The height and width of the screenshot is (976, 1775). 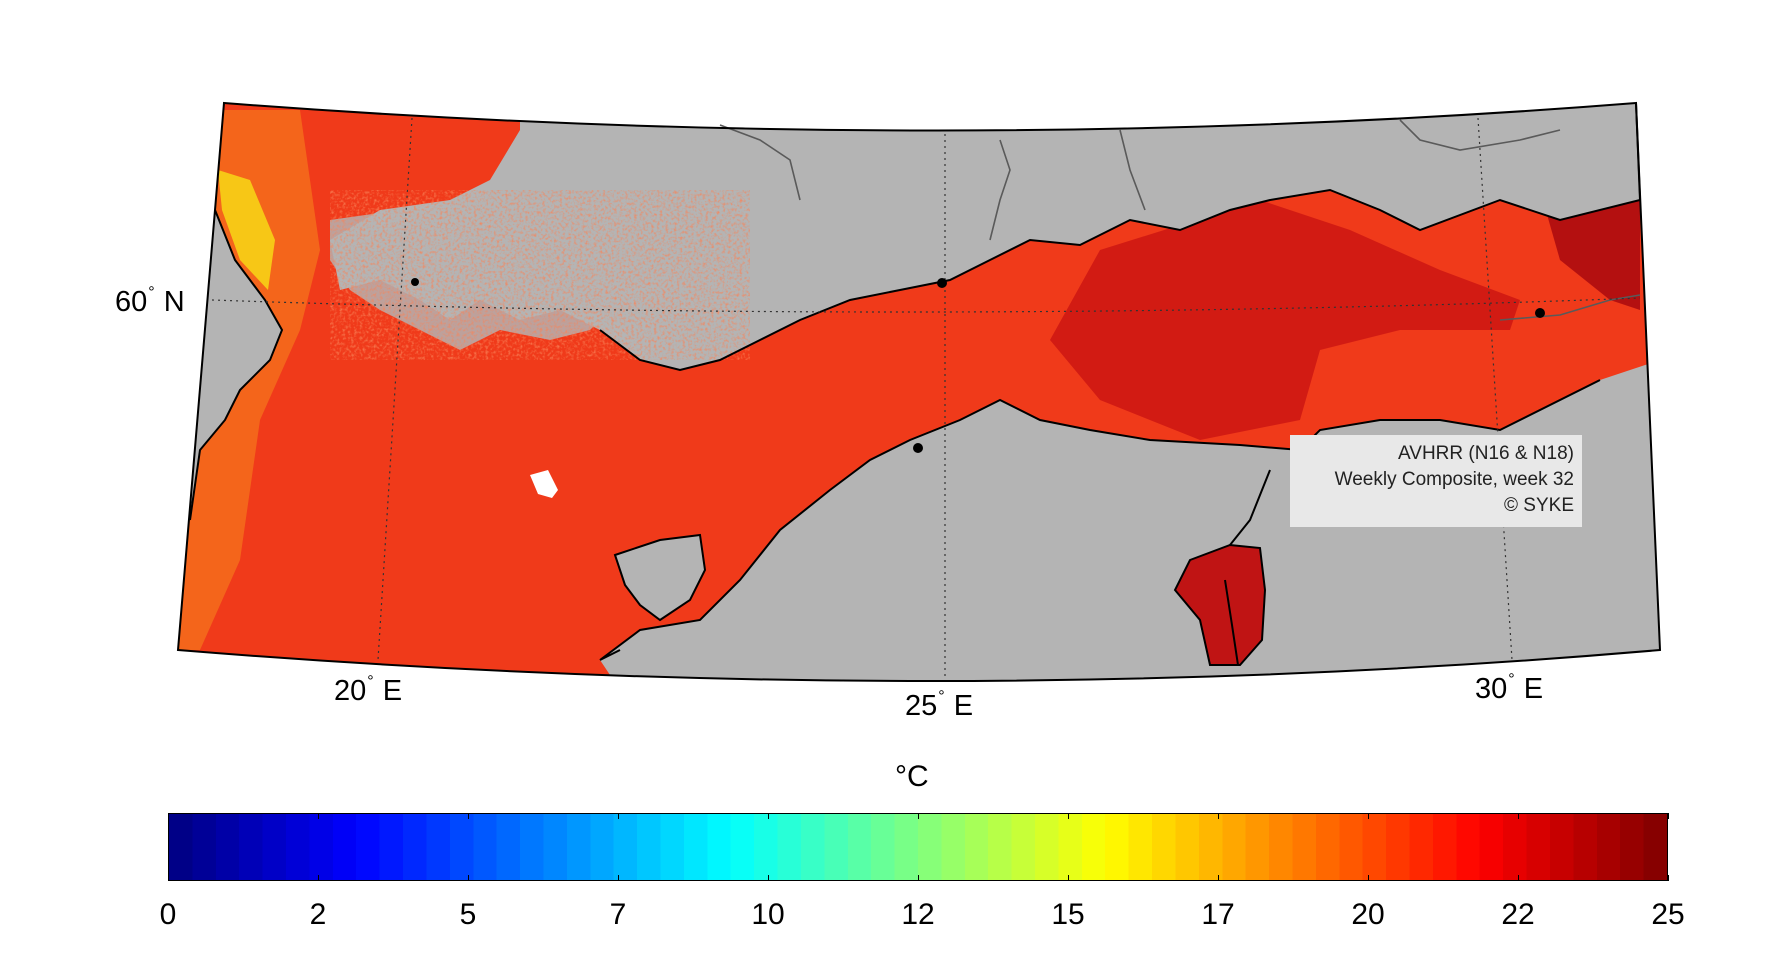 I want to click on lon-label-25e: 25° E, so click(x=939, y=705).